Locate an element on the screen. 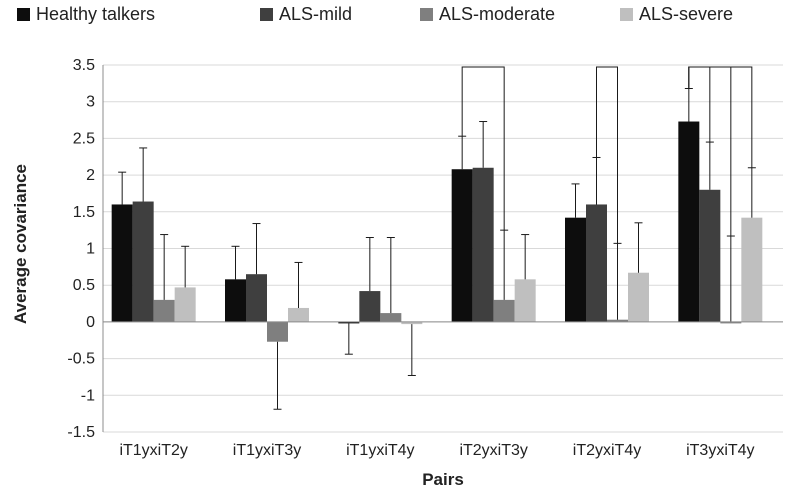 This screenshot has width=803, height=491. x-tick-label: iT2yxiT3y is located at coordinates (493, 450).